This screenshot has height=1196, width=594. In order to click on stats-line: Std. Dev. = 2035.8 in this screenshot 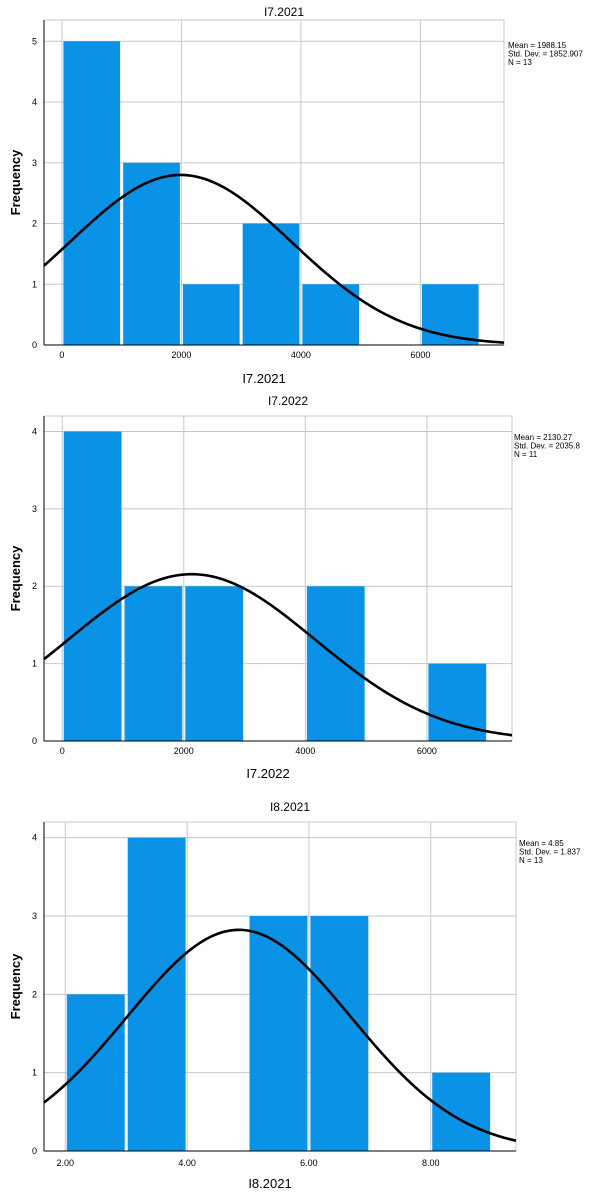, I will do `click(547, 446)`.